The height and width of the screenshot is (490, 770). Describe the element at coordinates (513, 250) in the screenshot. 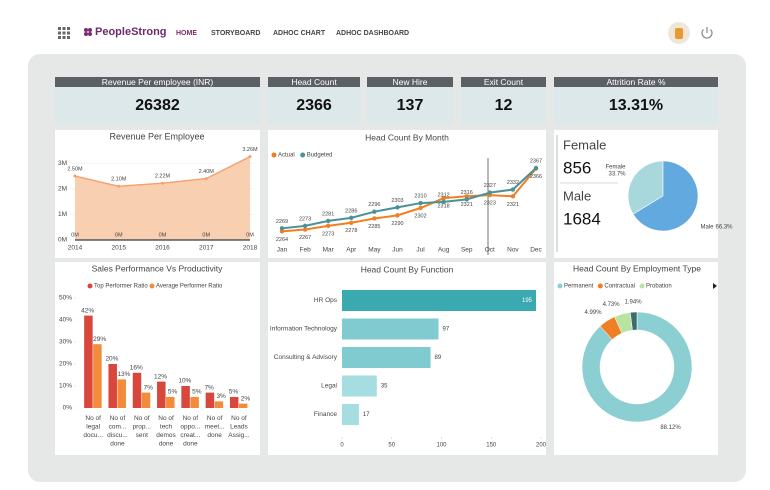

I see `x-tick-label: Nov` at that location.